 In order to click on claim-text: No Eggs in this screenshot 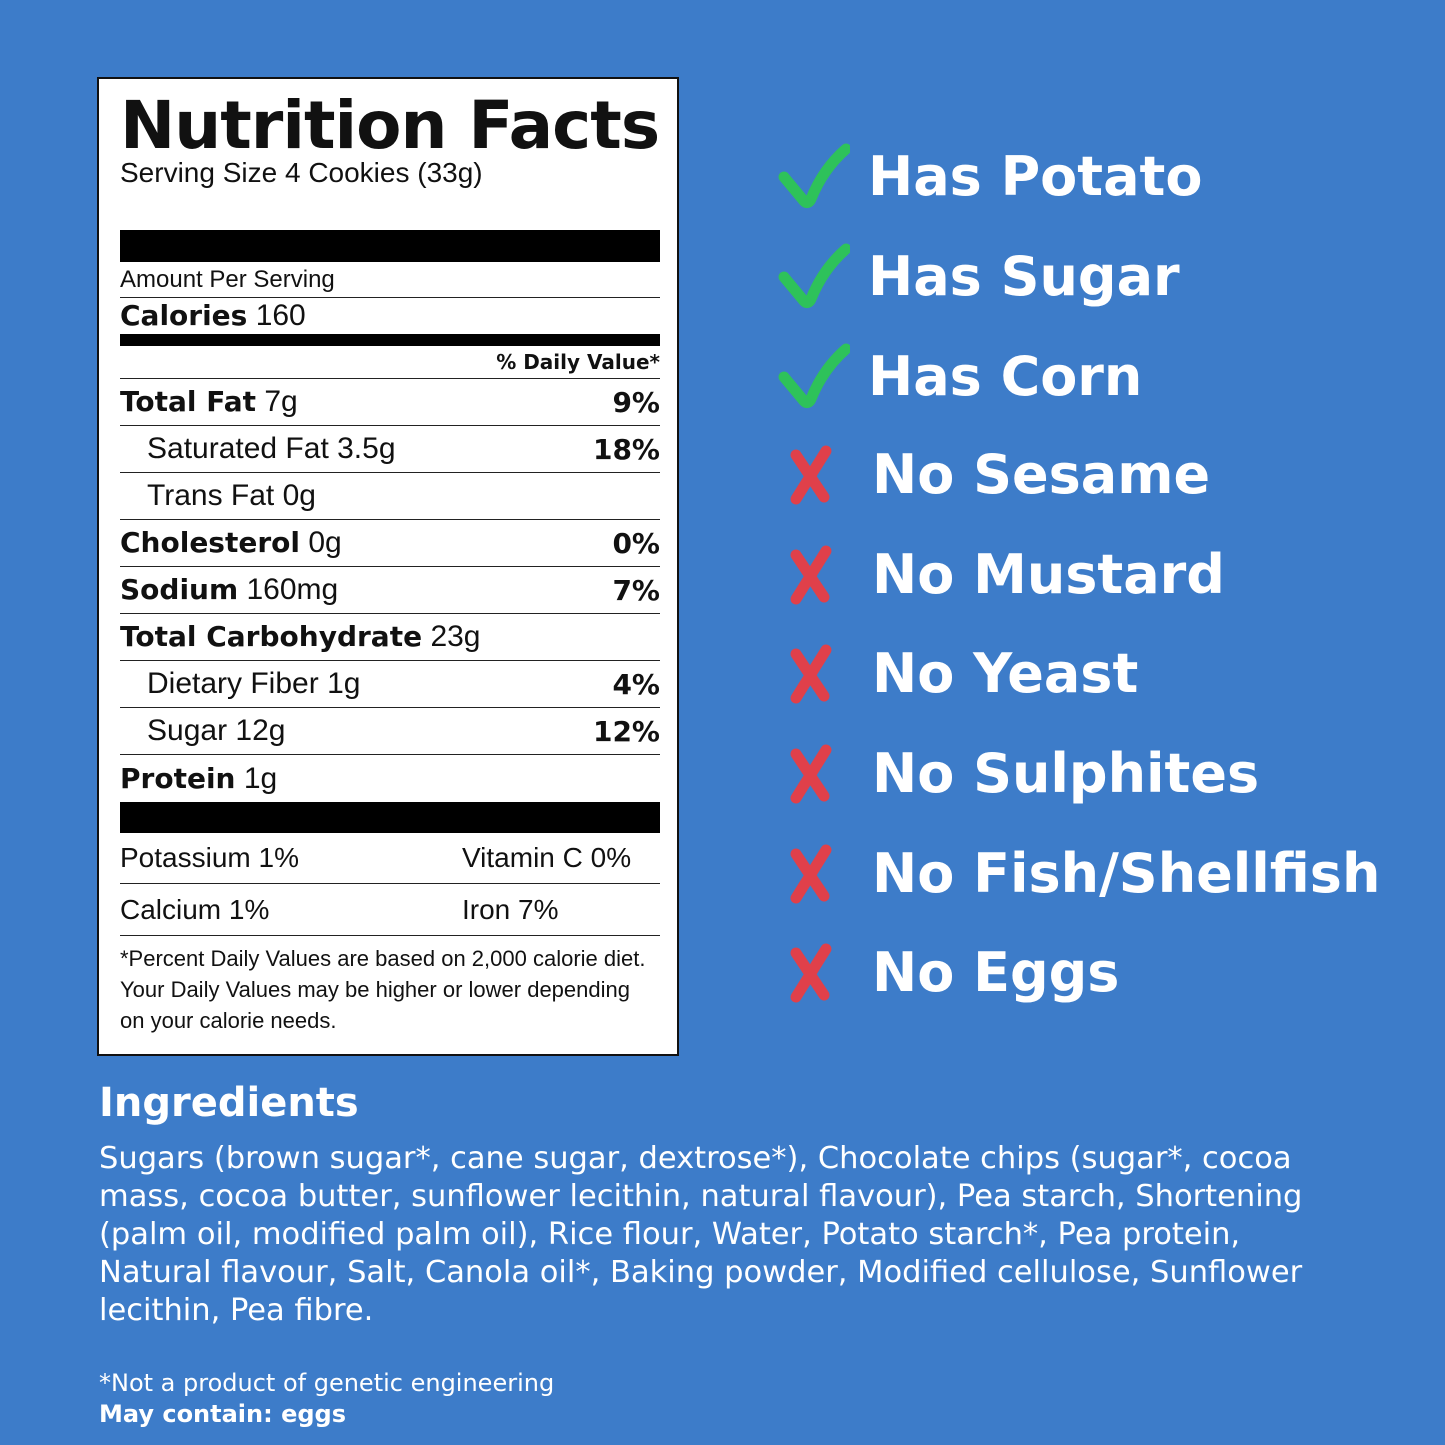, I will do `click(996, 972)`.